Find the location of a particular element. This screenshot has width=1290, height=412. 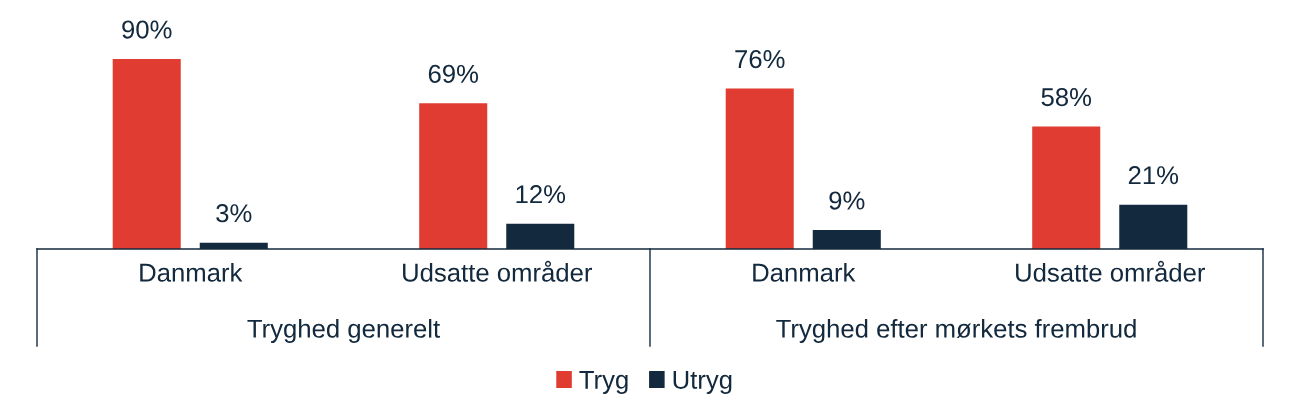

data-label: 3% is located at coordinates (234, 213).